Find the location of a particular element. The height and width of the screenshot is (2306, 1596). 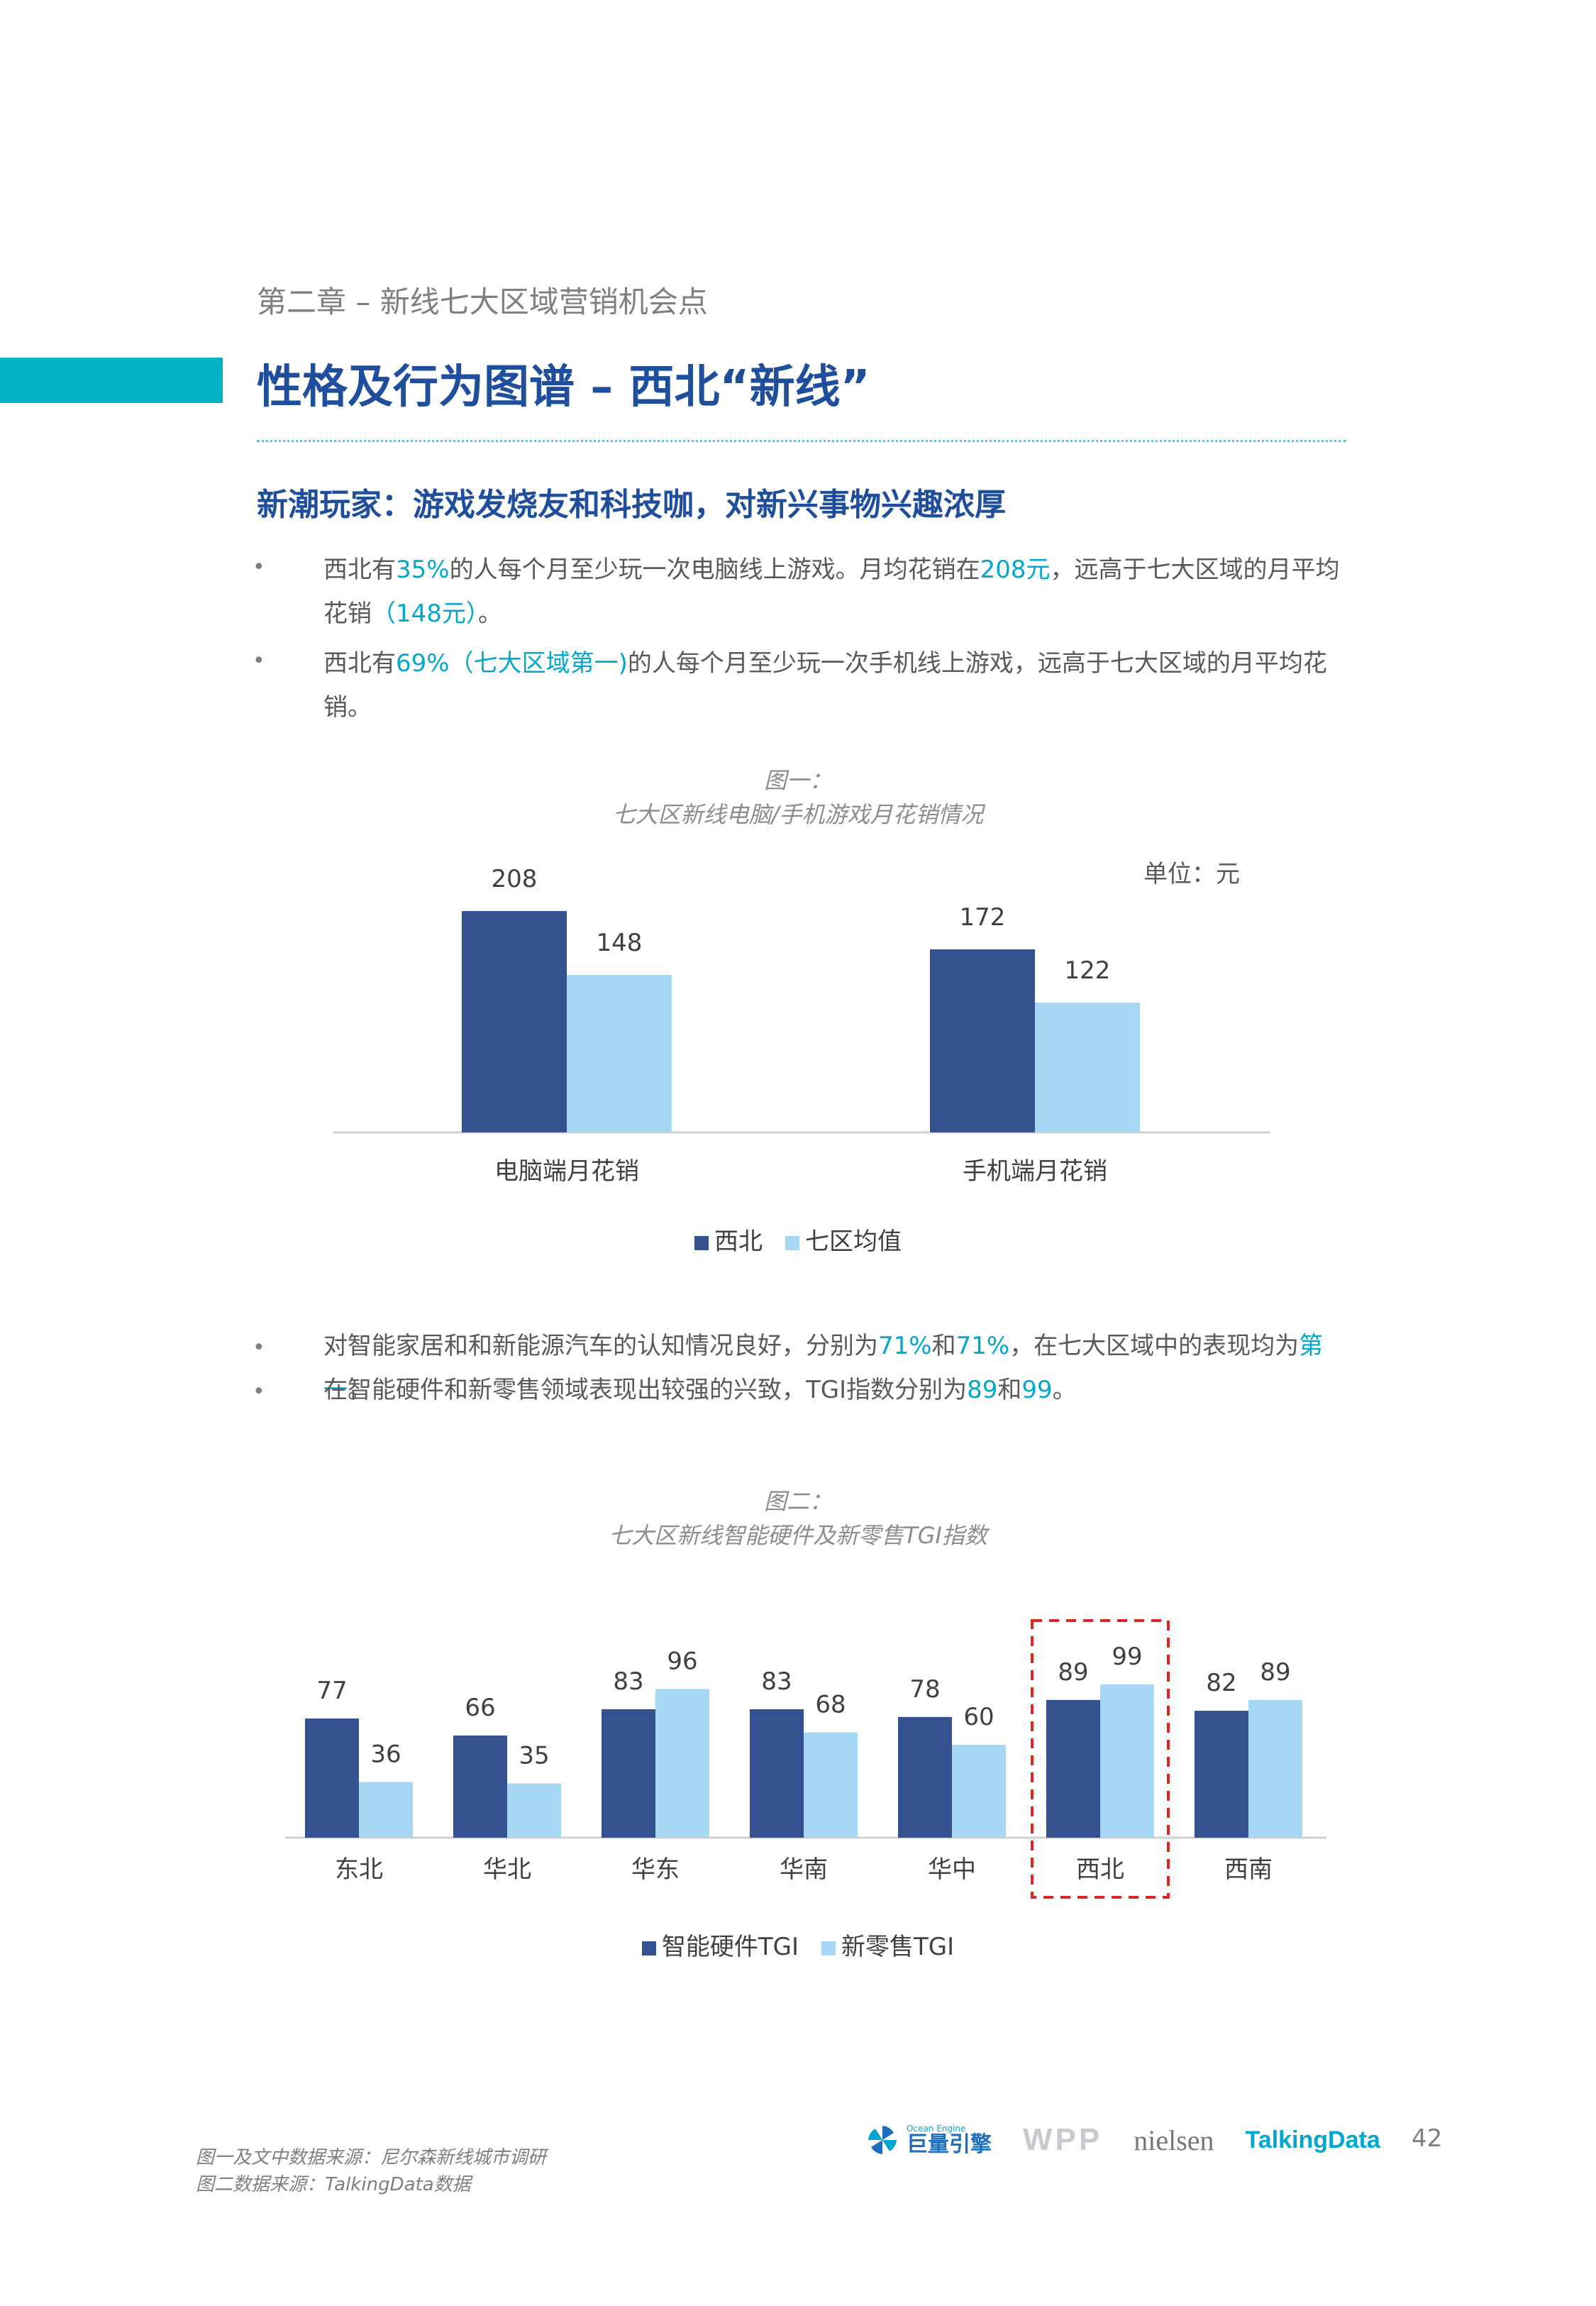

body-text: 的人每个月至少玩一次手机线上游戏，远高于七大区域的月平均花销。 is located at coordinates (825, 686).